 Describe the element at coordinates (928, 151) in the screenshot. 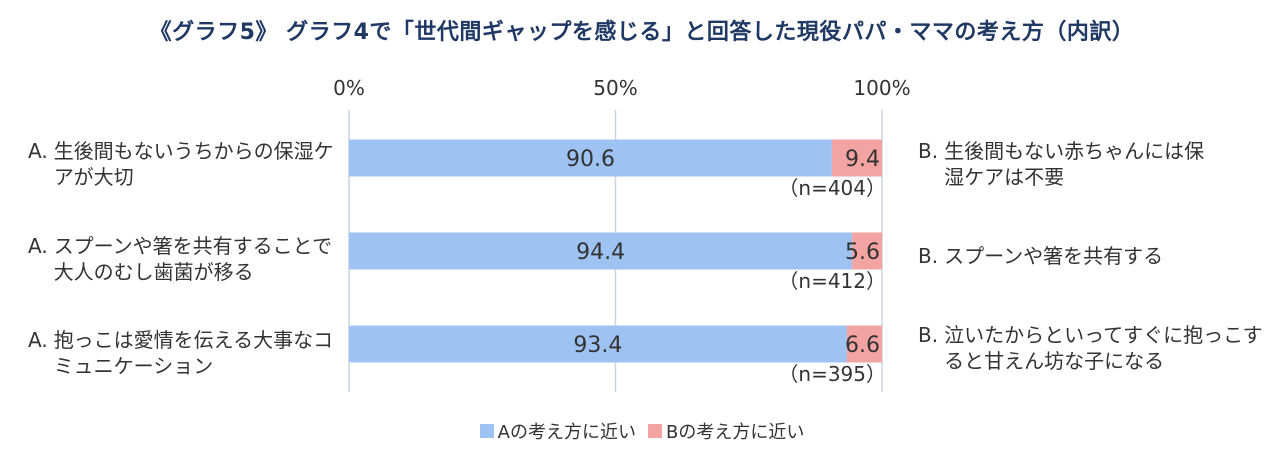

I see `row-1-b-prefix: B.` at that location.